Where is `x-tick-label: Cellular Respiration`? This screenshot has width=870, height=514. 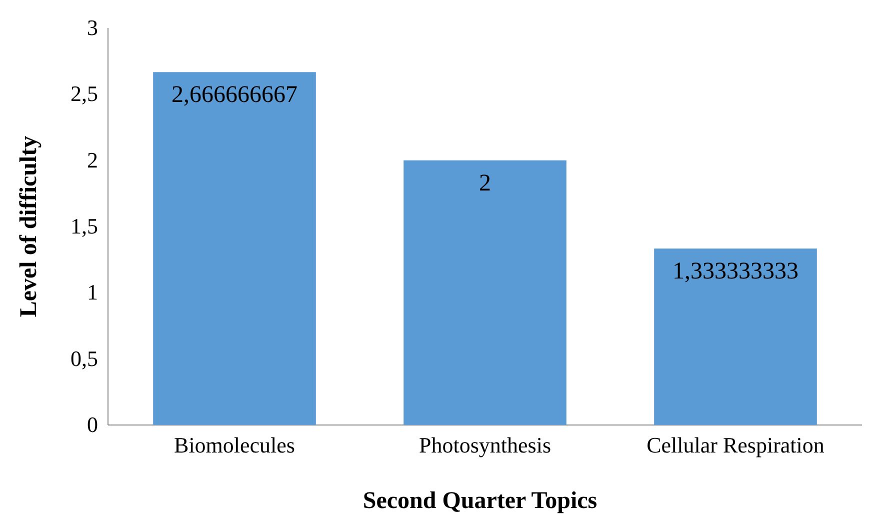 x-tick-label: Cellular Respiration is located at coordinates (735, 445).